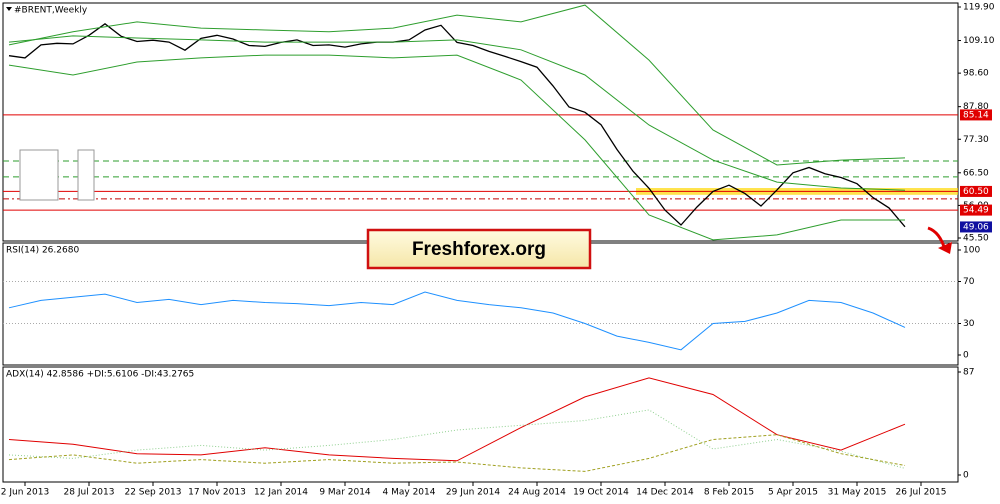 This screenshot has width=1000, height=504. Describe the element at coordinates (537, 493) in the screenshot. I see `x-tick-label: 24 Aug 2014` at that location.